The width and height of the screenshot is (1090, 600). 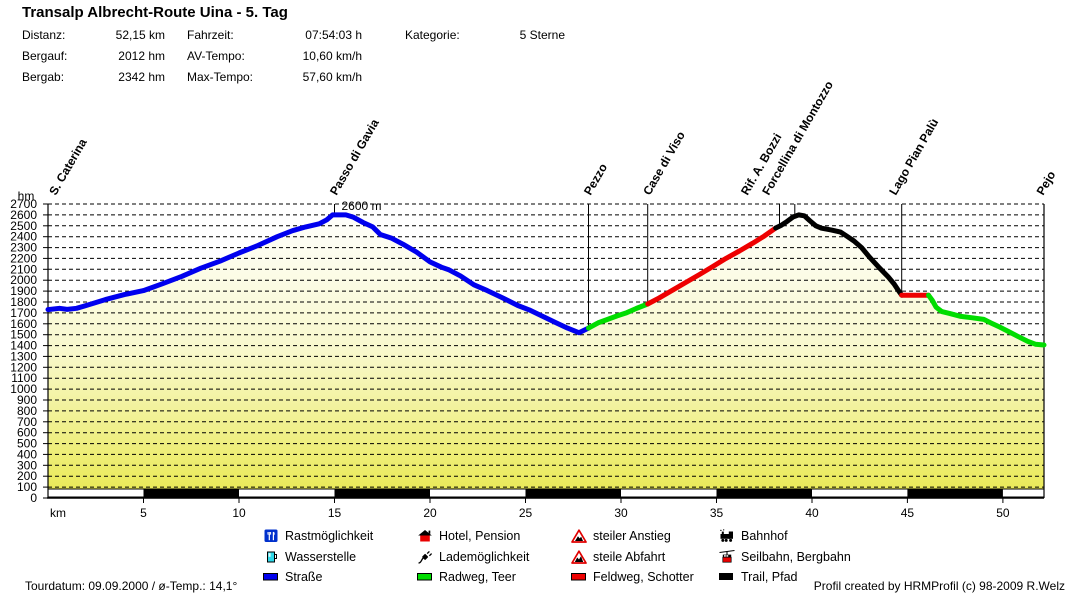 What do you see at coordinates (23, 204) in the screenshot?
I see `y-tick-label: 2700` at bounding box center [23, 204].